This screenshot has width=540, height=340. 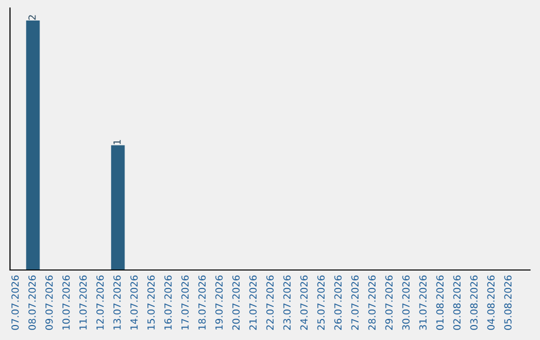 I want to click on data-label: 2, so click(x=32, y=17).